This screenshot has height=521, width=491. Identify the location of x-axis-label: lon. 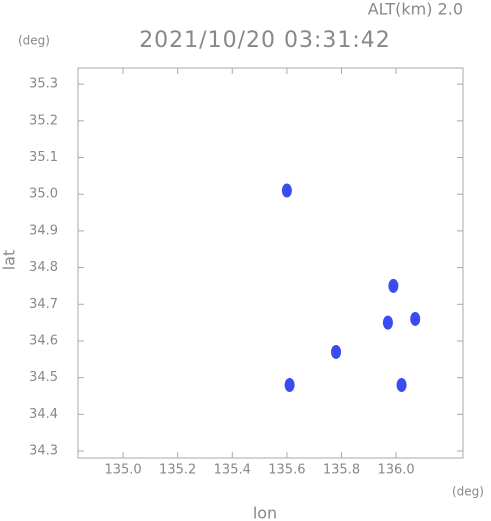
(265, 512).